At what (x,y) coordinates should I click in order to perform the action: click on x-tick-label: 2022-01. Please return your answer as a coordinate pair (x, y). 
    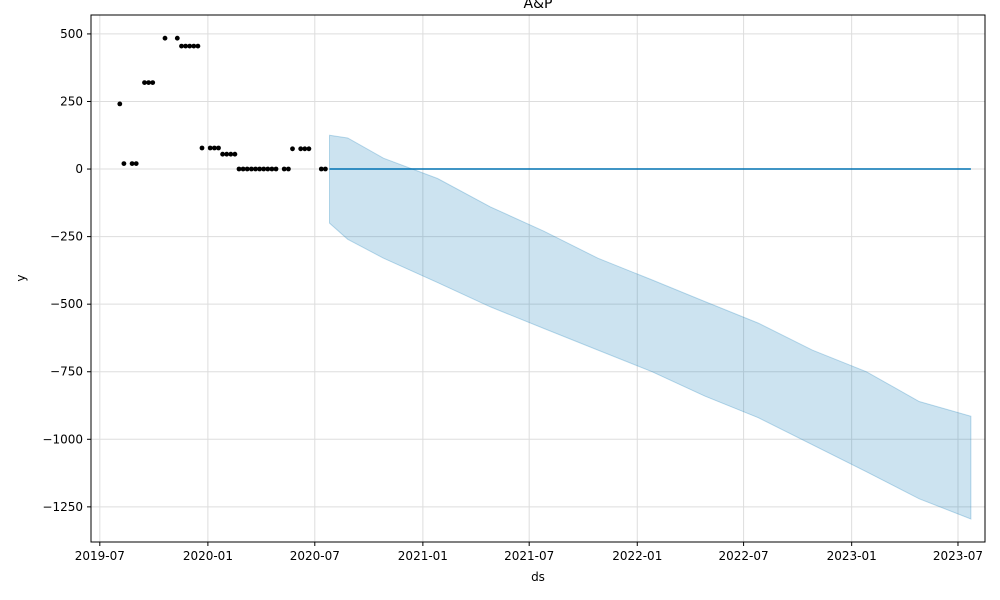
    Looking at the image, I should click on (637, 556).